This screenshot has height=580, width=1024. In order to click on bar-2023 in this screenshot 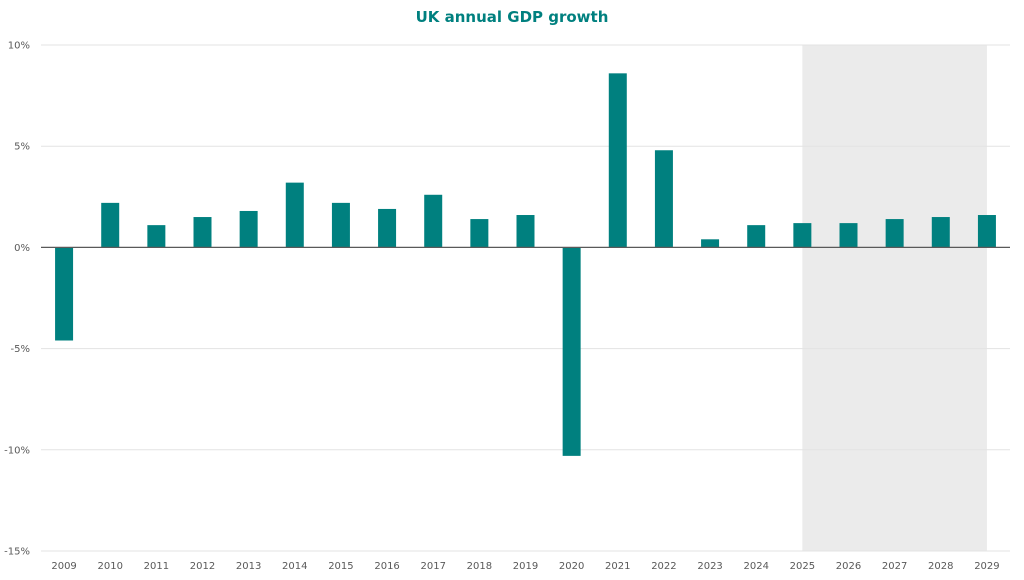, I will do `click(710, 243)`.